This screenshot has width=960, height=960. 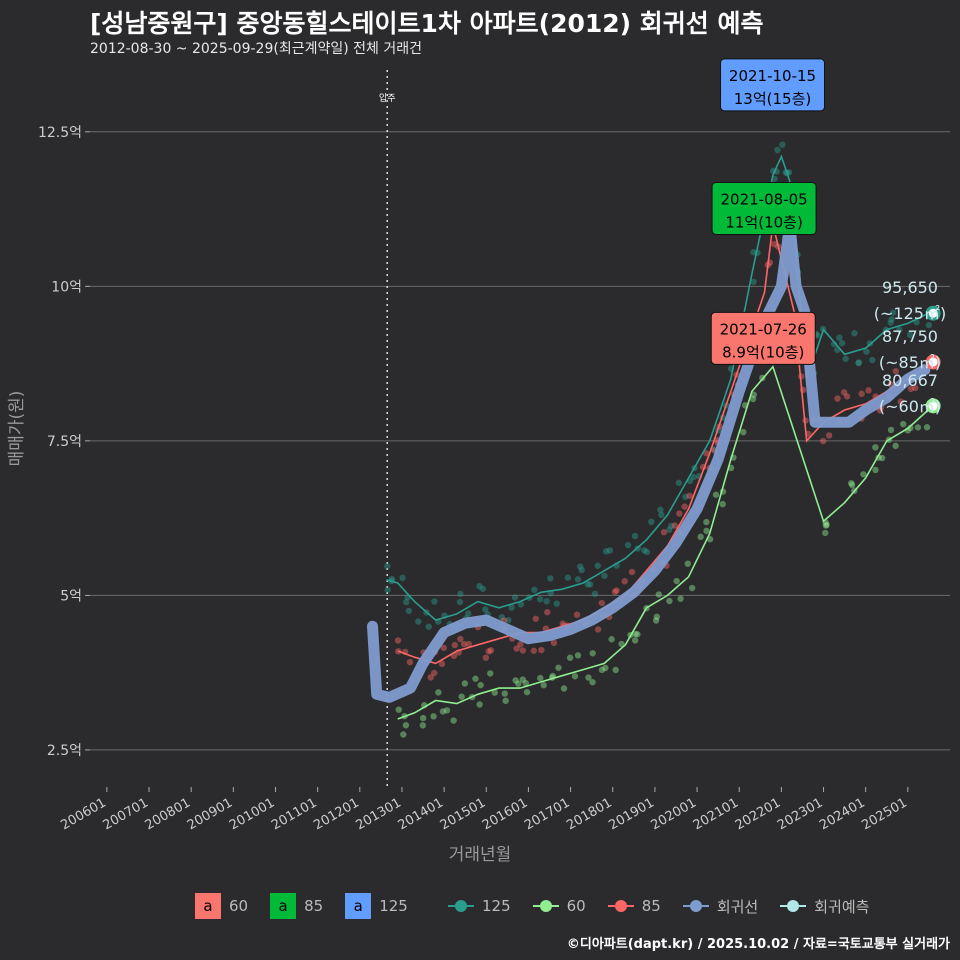 I want to click on callout-price: 11억(10층), so click(x=763, y=223).